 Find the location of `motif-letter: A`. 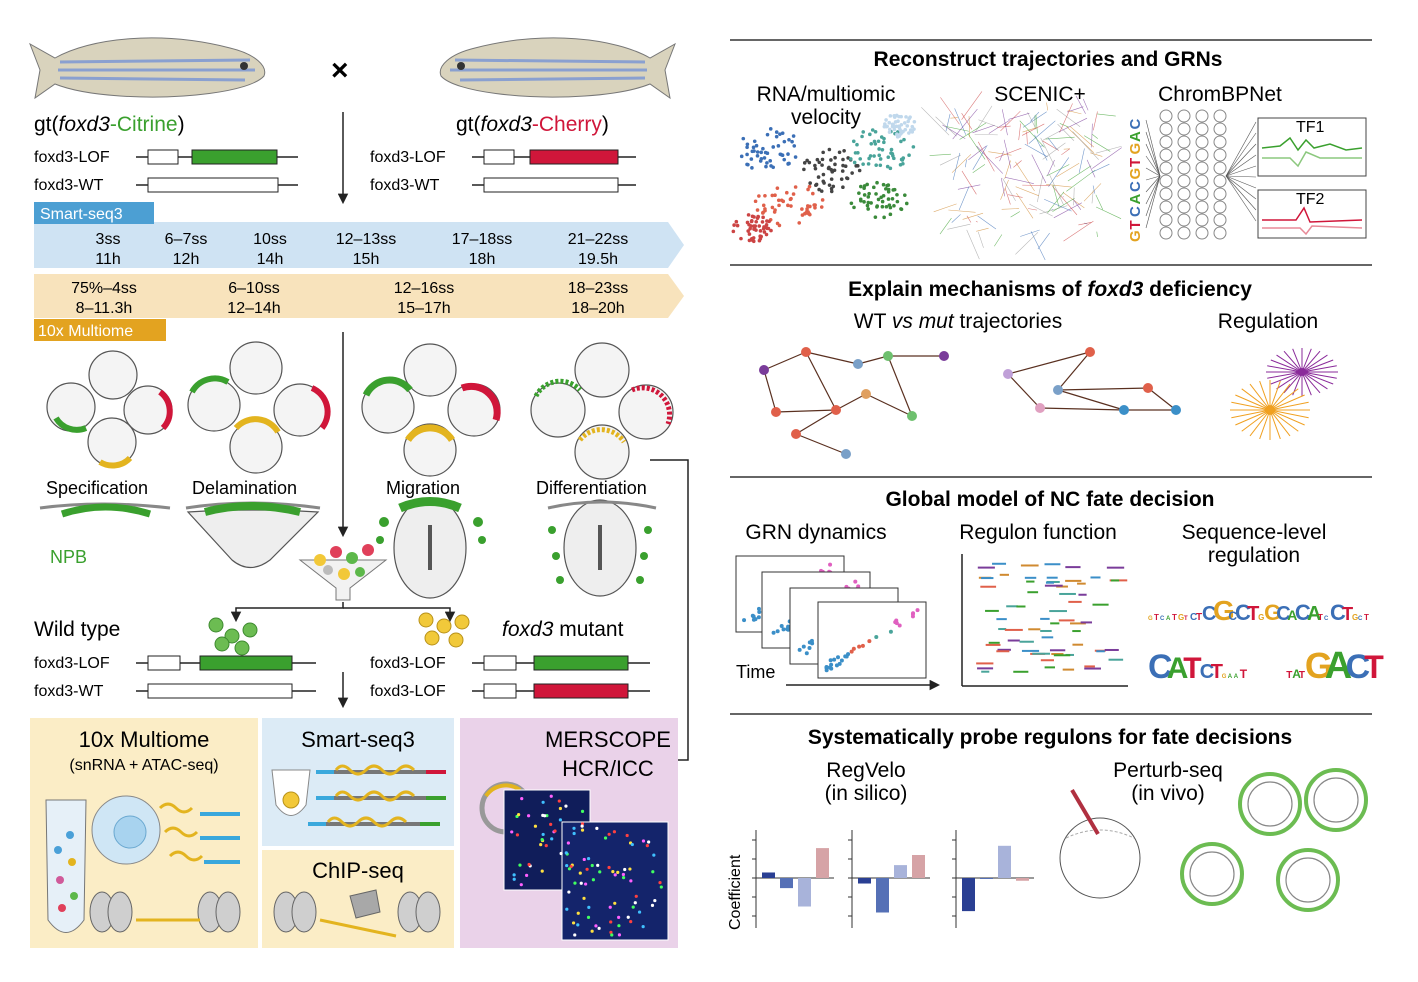

motif-letter: A is located at coordinates (1236, 677).